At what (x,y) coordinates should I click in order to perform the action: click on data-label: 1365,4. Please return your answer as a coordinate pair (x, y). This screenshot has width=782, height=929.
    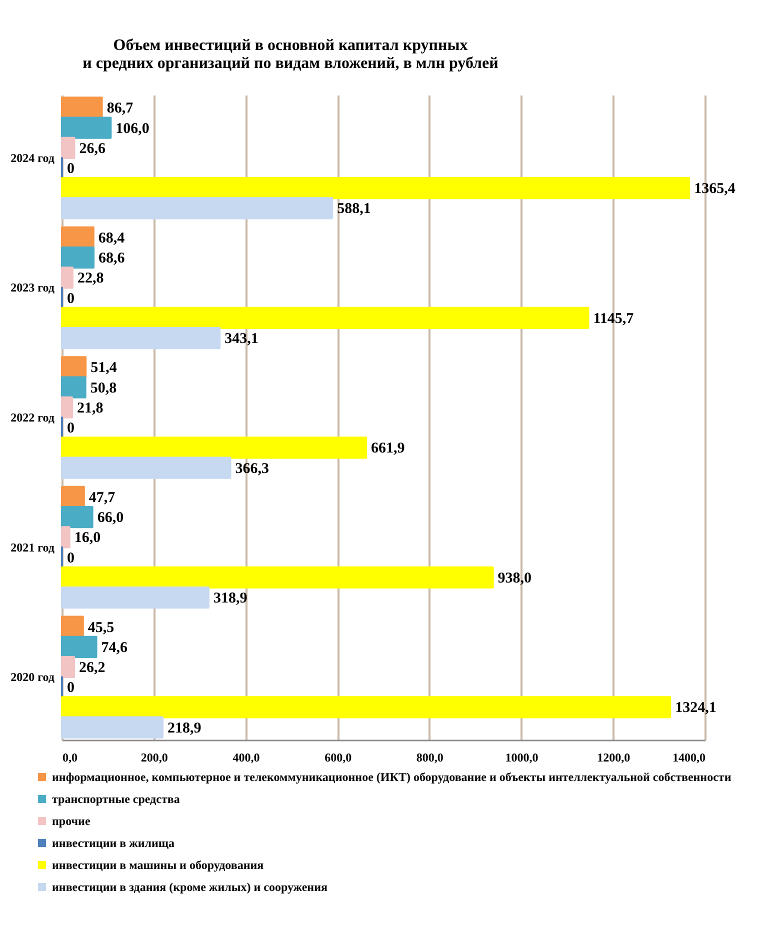
    Looking at the image, I should click on (715, 189).